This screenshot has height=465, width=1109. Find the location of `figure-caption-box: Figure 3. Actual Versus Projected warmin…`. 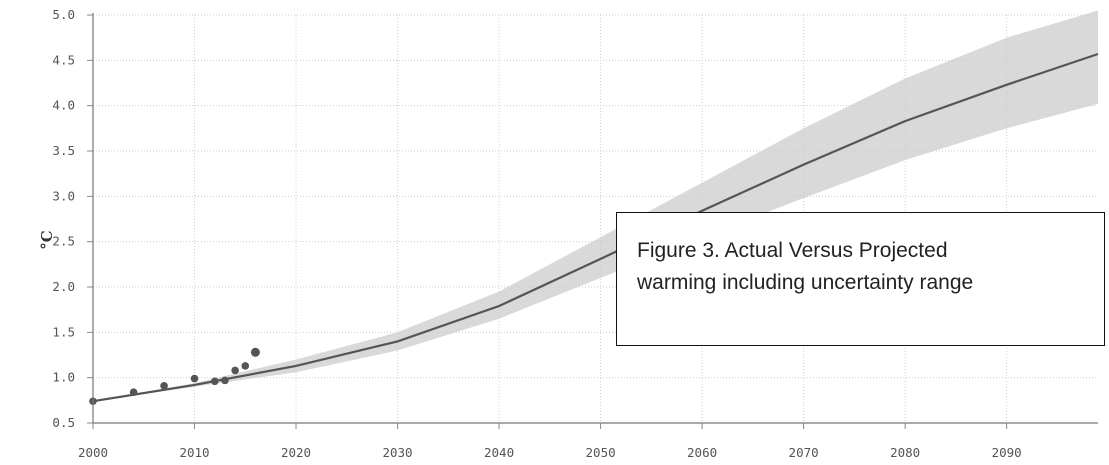

figure-caption-box: Figure 3. Actual Versus Projected warmin… is located at coordinates (860, 279).